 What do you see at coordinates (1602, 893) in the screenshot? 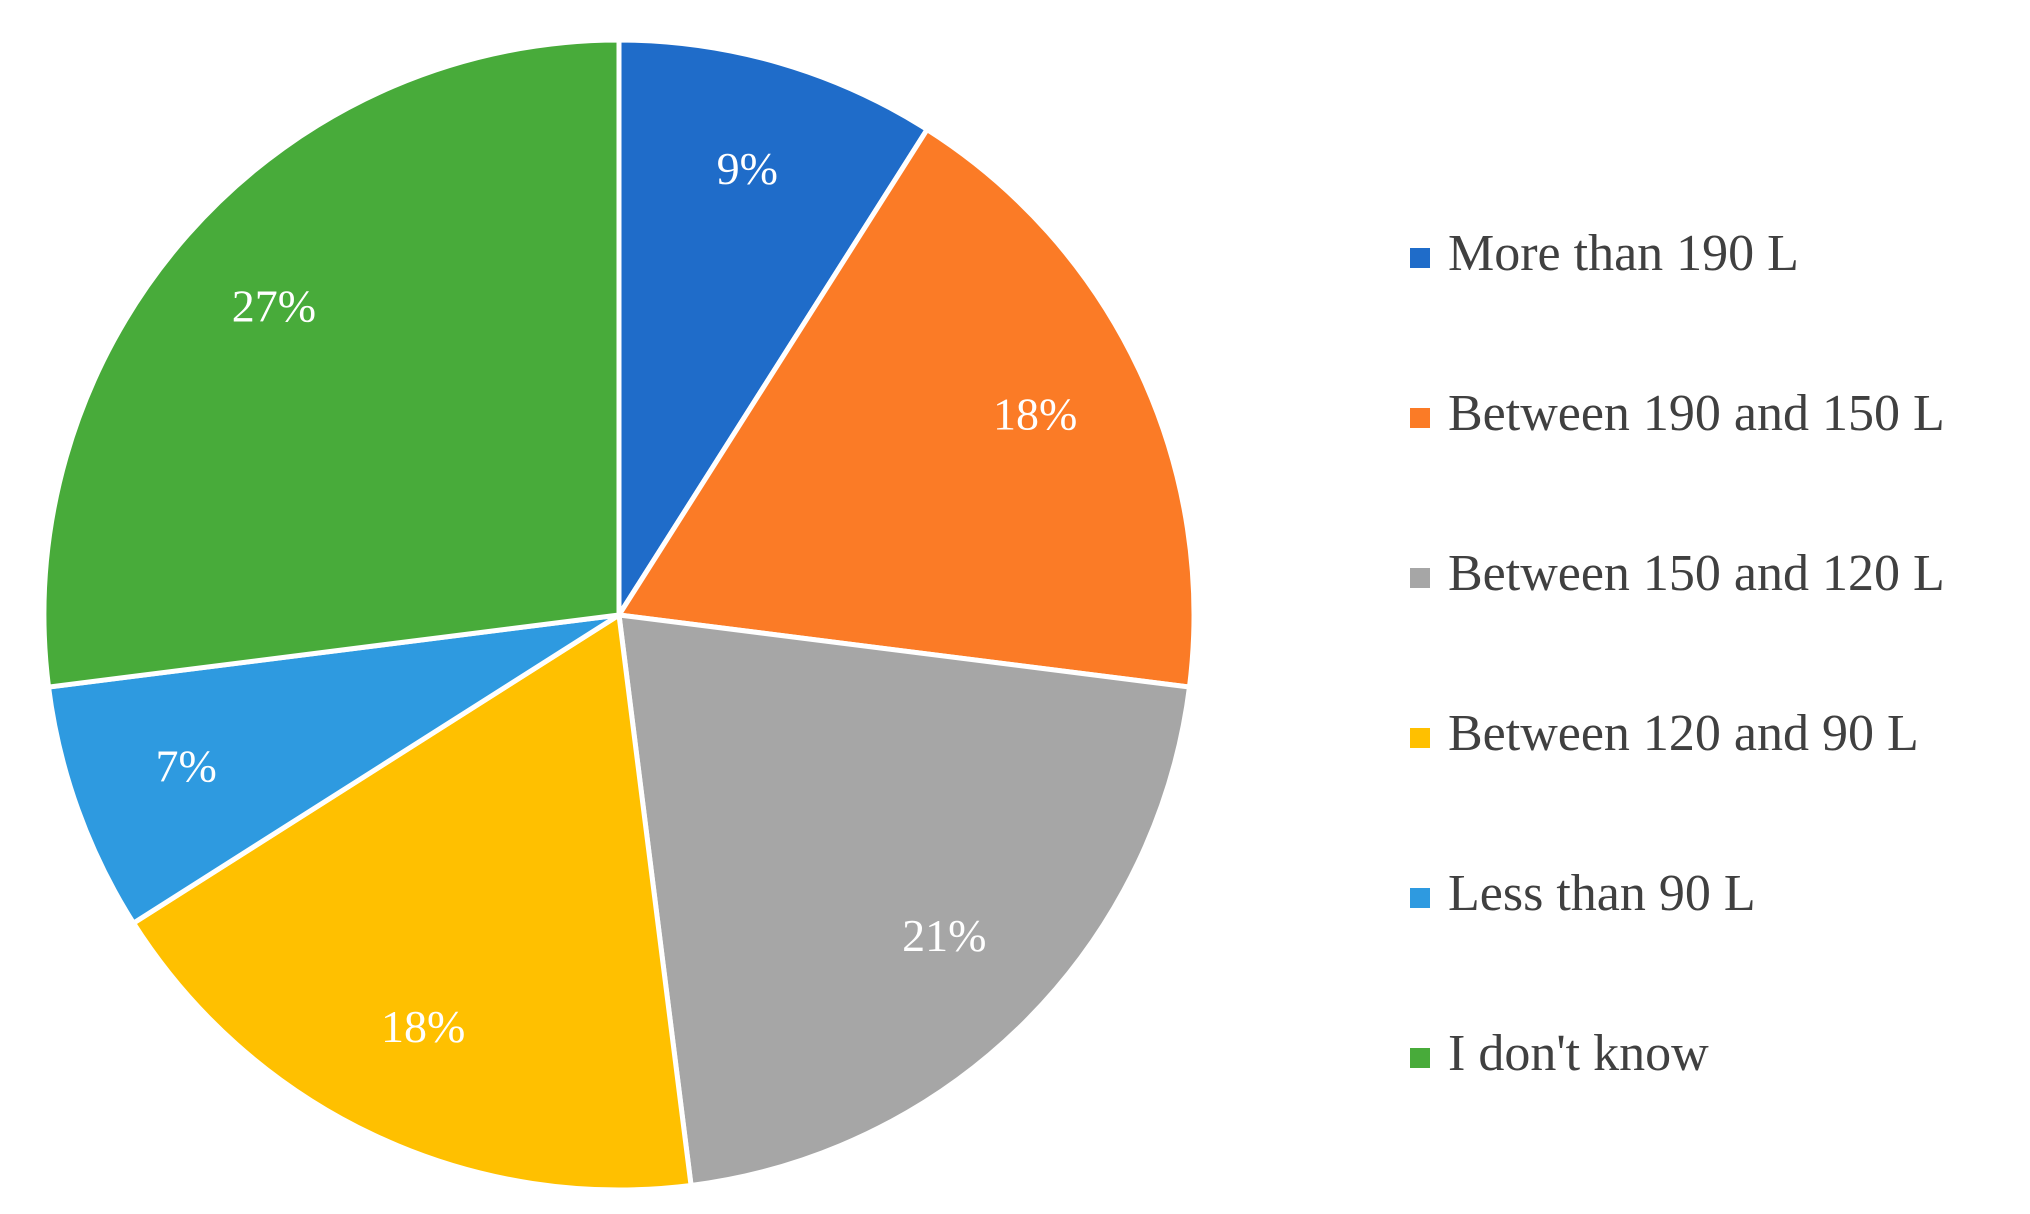
I see `legend-label: Less than 90 L` at bounding box center [1602, 893].